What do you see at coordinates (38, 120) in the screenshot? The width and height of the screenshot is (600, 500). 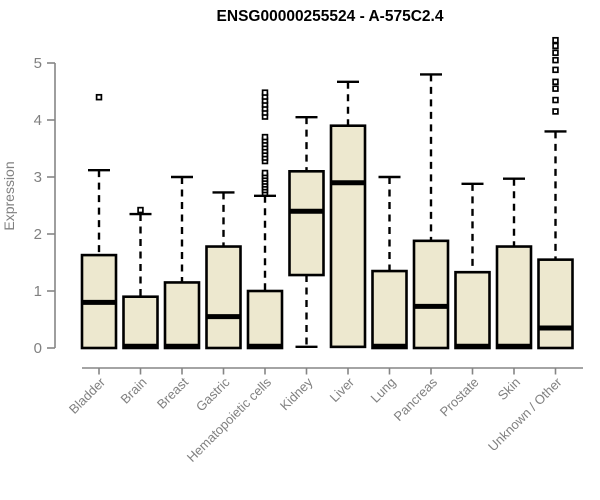 I see `y-tick-label-4: 4` at bounding box center [38, 120].